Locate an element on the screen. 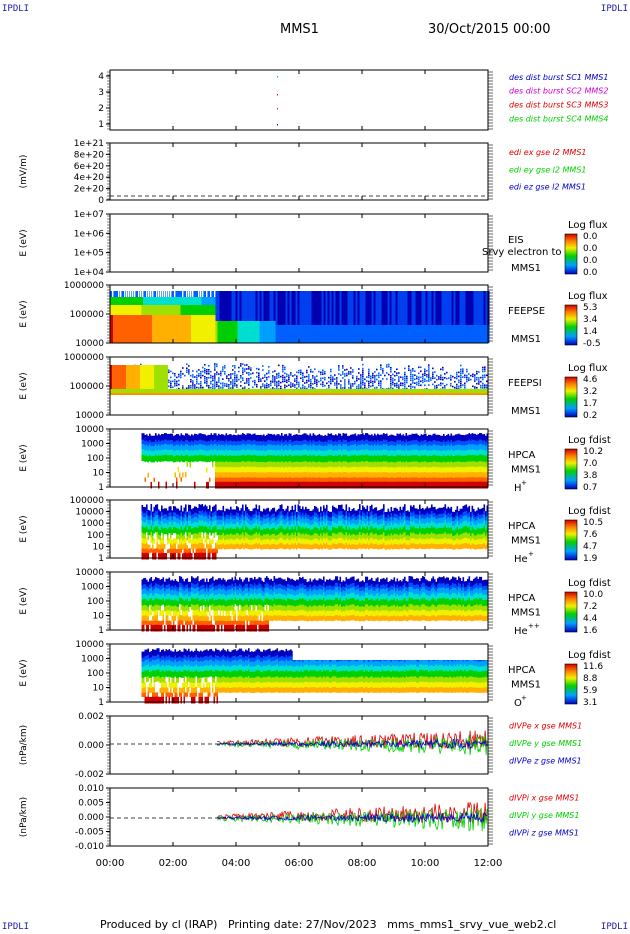 The image size is (630, 934). x-tick-label: 12:00 is located at coordinates (488, 863).